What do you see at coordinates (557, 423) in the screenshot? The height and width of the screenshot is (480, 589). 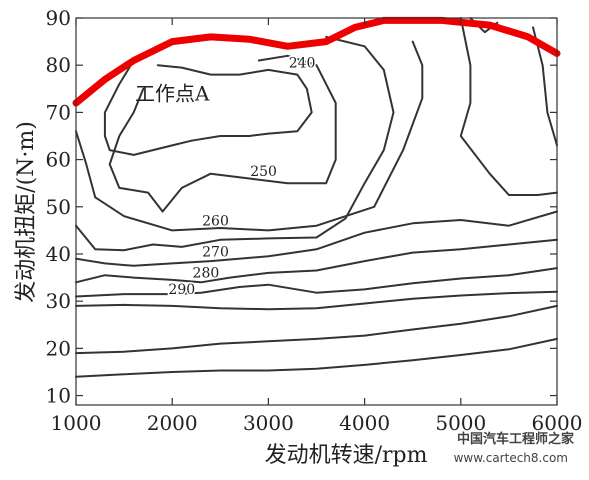 I see `x-tick-label-6000: 6000` at bounding box center [557, 423].